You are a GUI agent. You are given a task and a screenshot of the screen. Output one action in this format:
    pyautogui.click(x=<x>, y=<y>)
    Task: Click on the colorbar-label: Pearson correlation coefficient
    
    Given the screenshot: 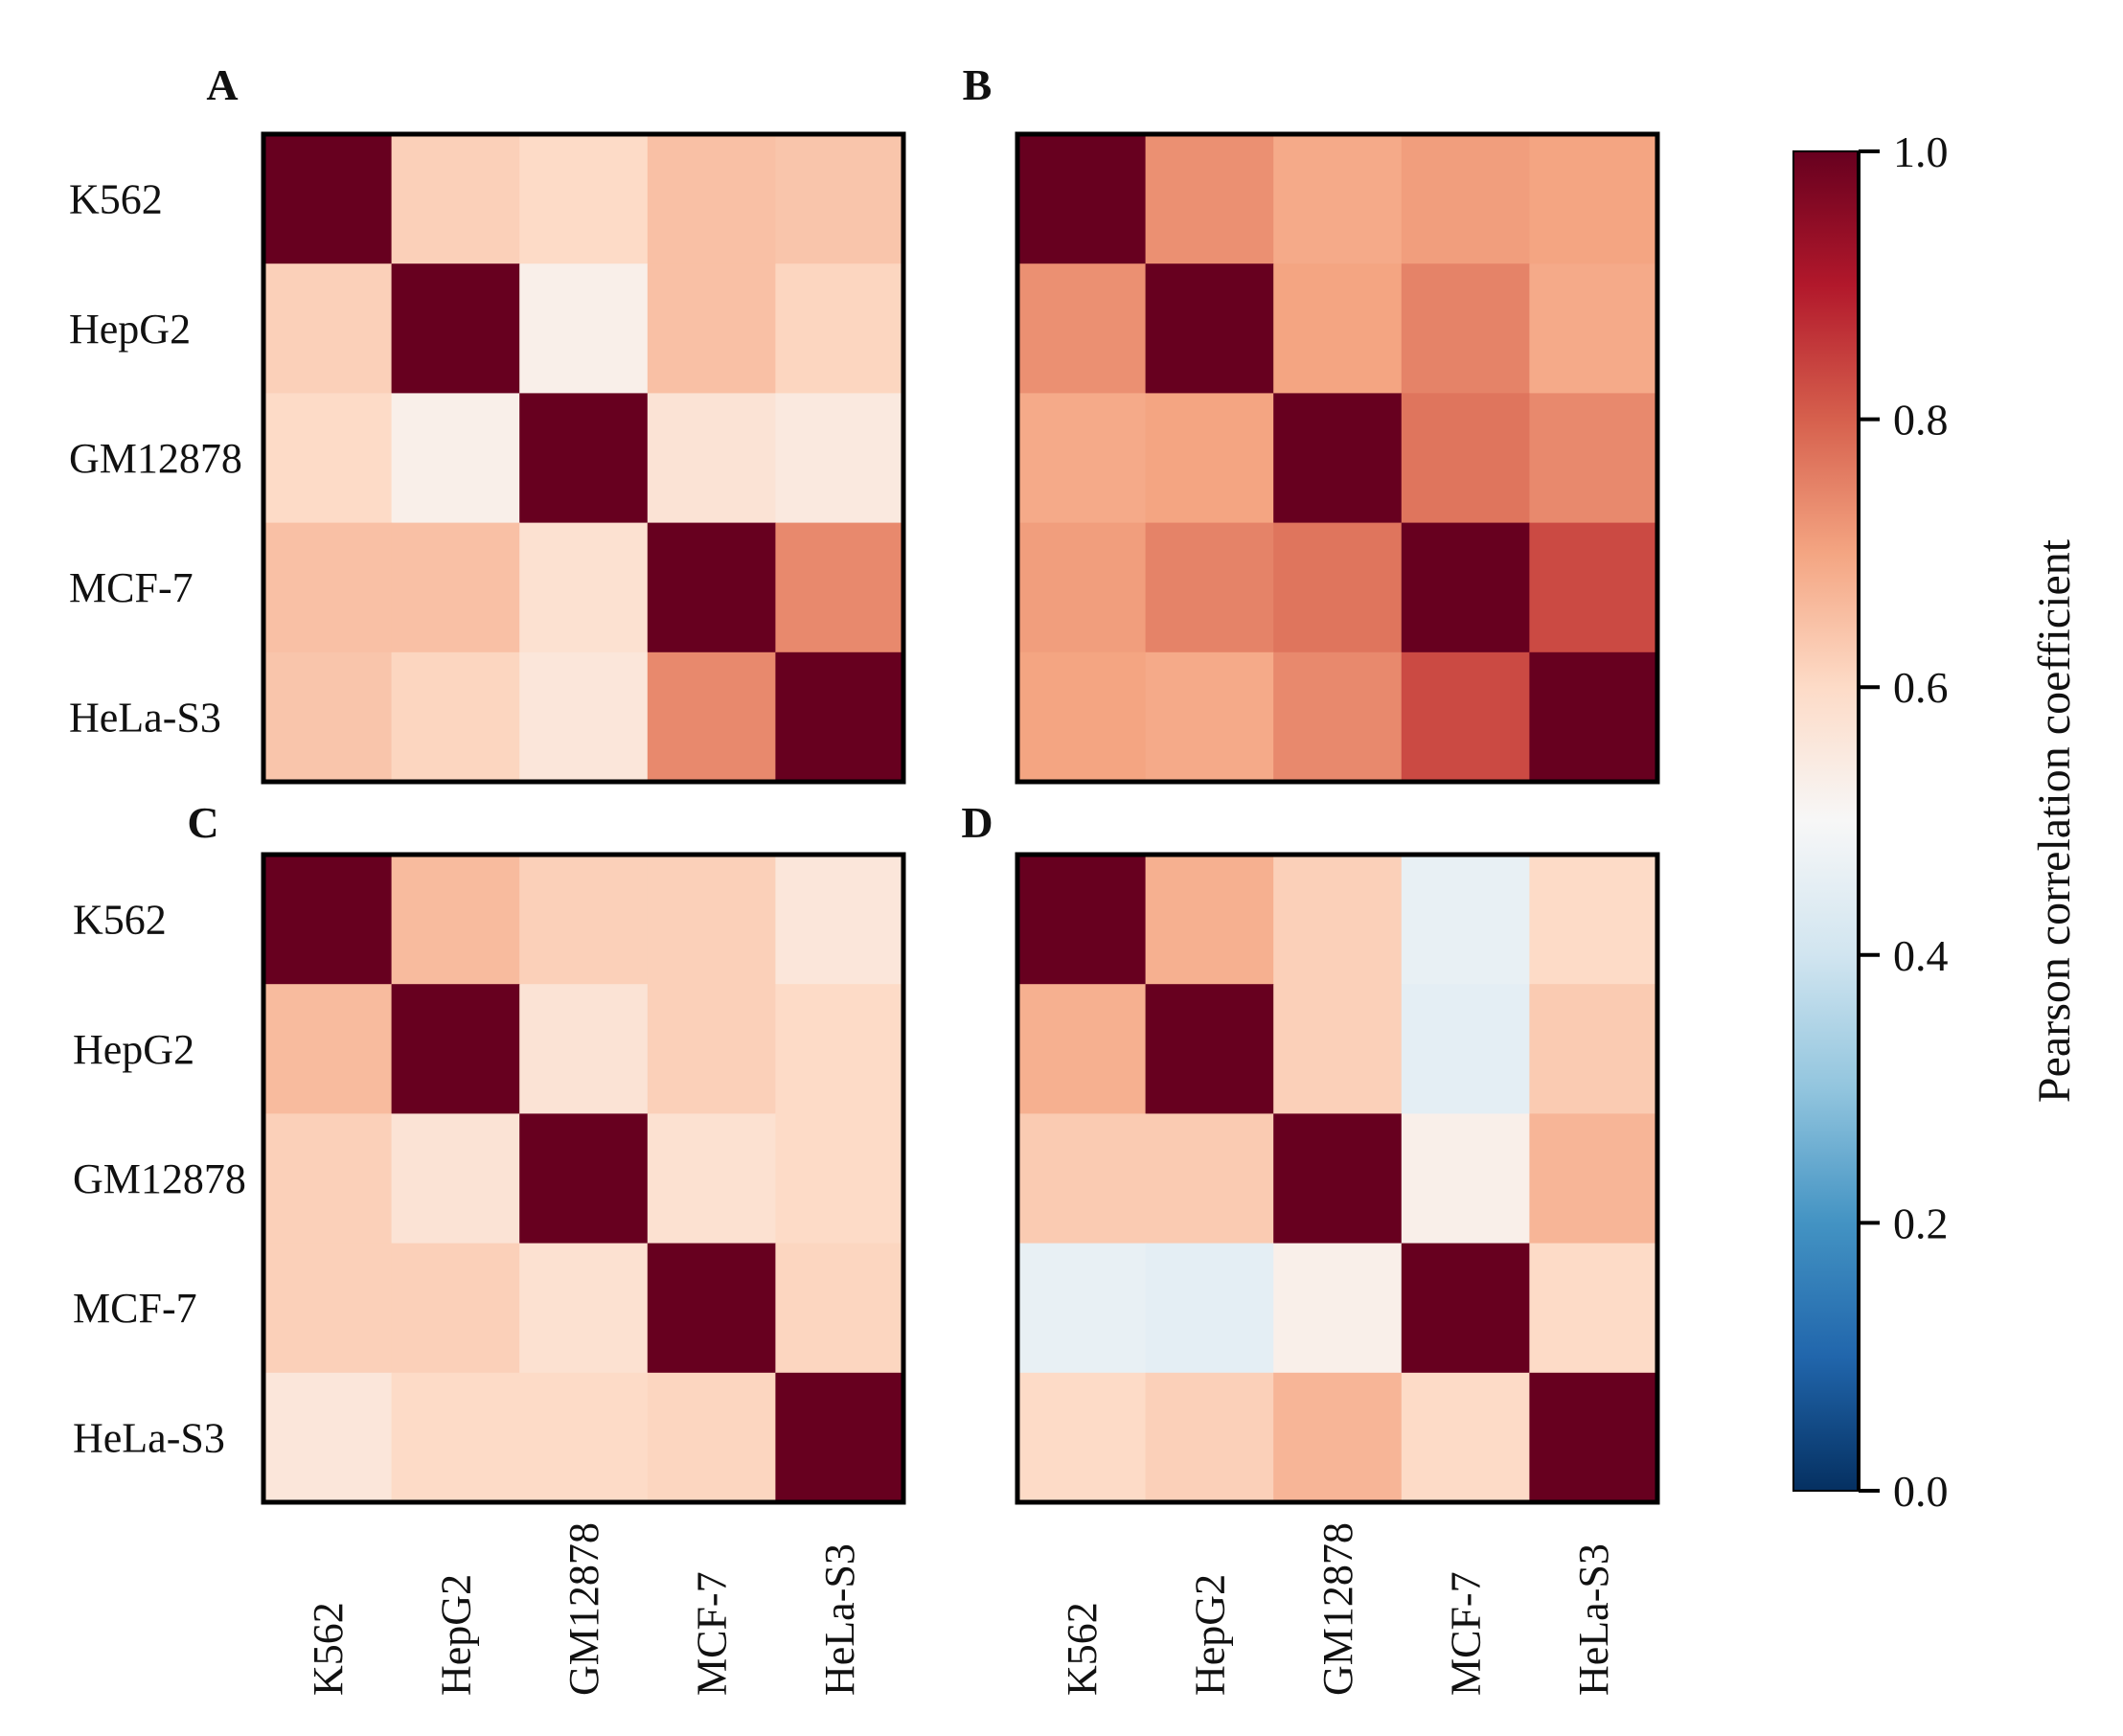 What is the action you would take?
    pyautogui.click(x=2054, y=820)
    